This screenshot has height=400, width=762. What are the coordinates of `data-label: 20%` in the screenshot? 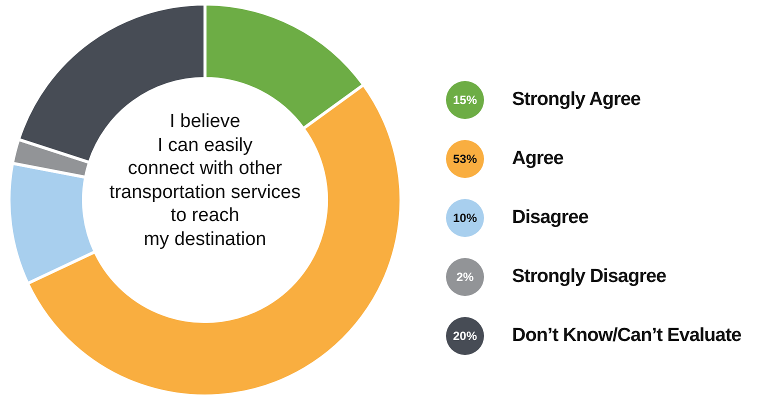 It's located at (465, 335).